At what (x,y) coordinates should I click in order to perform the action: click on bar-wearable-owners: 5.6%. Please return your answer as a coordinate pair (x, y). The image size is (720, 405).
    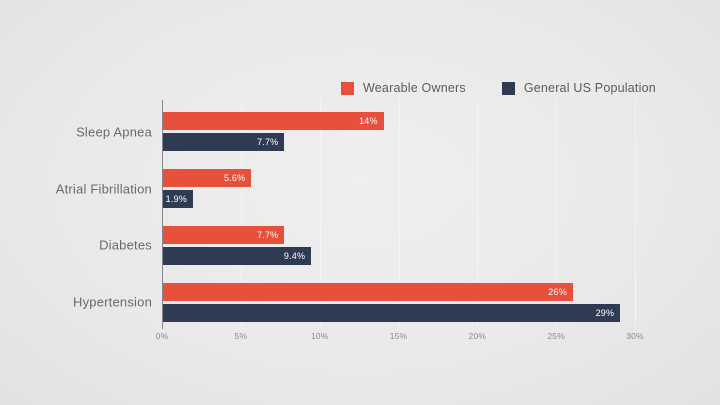
    Looking at the image, I should click on (207, 178).